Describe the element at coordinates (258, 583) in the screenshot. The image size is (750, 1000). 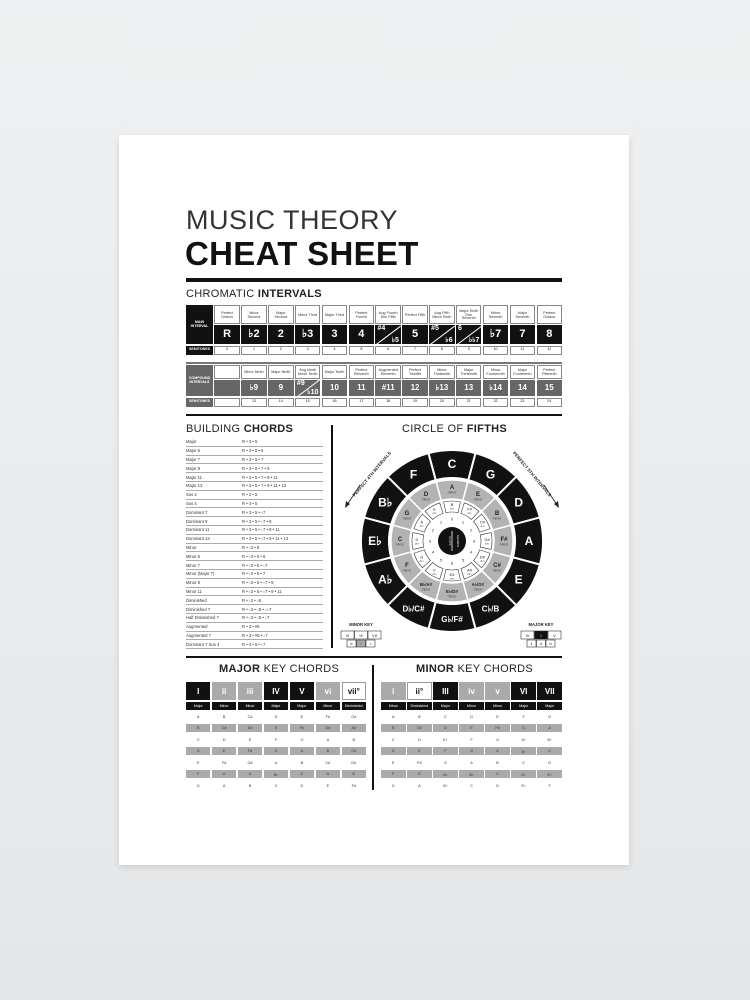
I see `chord-formula: R • ♭3 • 5 • ♭7 • 9` at that location.